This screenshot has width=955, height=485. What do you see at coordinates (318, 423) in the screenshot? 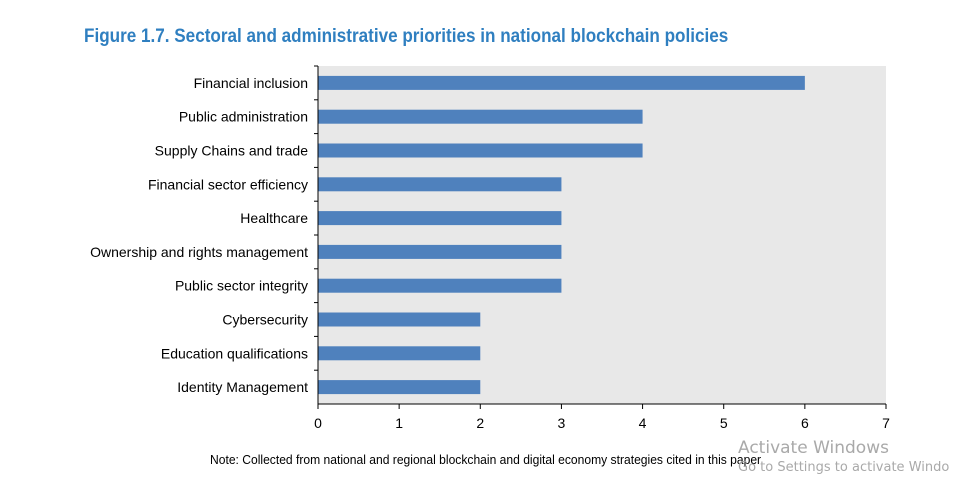
I see `x-tick-label: 0` at bounding box center [318, 423].